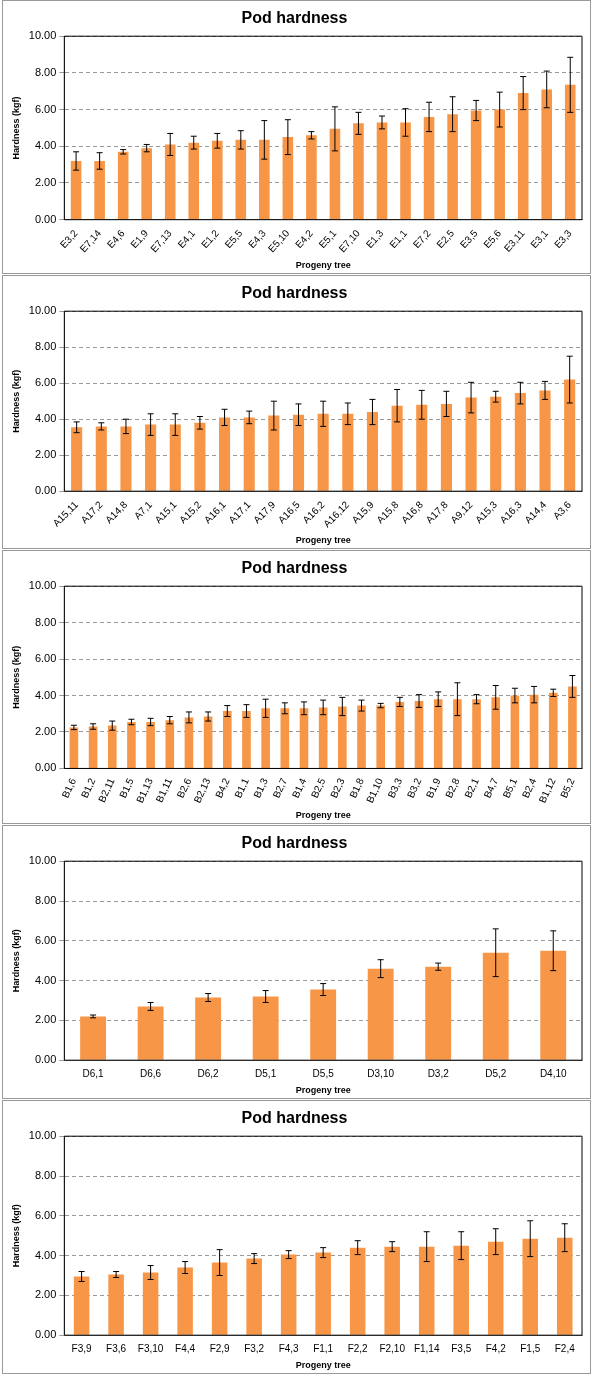 This screenshot has height=1374, width=593. What do you see at coordinates (323, 1348) in the screenshot?
I see `x-tick-label: F1,1` at bounding box center [323, 1348].